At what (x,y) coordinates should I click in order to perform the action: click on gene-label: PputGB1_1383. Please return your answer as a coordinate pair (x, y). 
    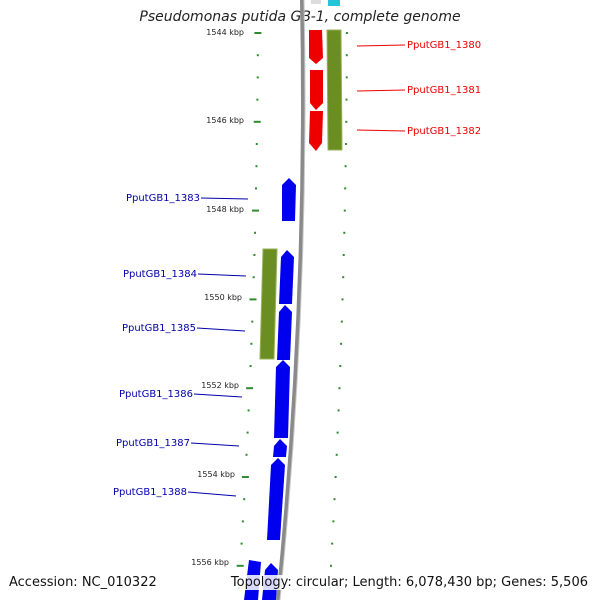
    Looking at the image, I should click on (163, 198).